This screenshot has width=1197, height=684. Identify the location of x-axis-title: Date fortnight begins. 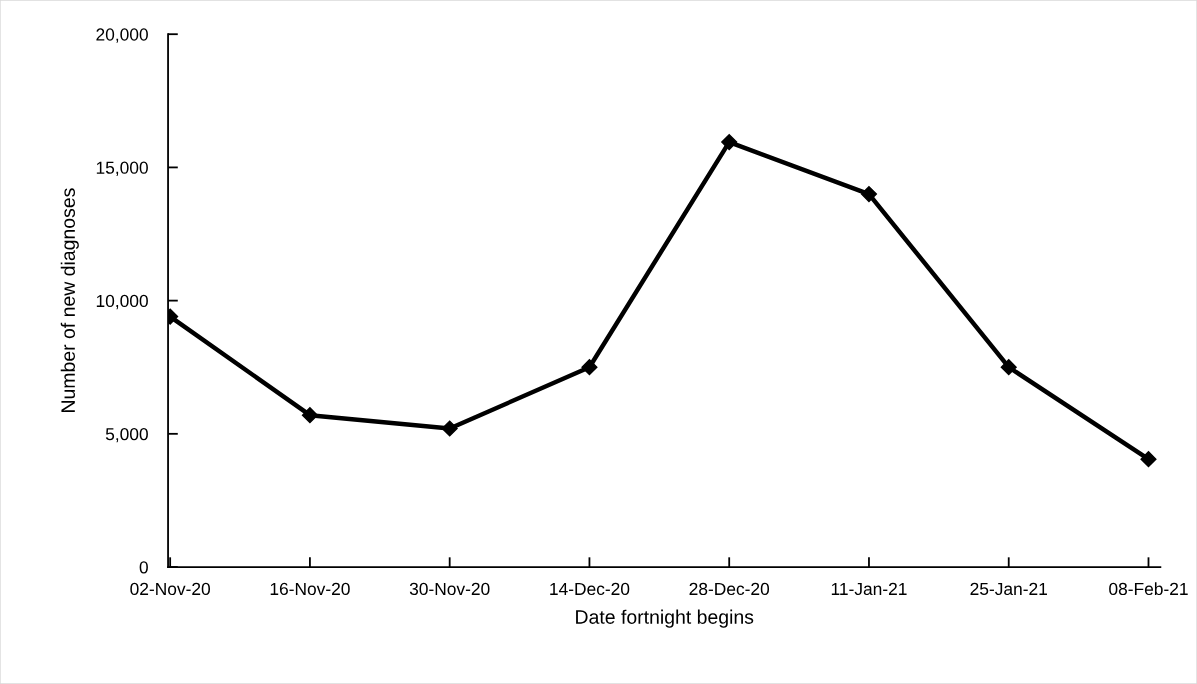
(665, 618).